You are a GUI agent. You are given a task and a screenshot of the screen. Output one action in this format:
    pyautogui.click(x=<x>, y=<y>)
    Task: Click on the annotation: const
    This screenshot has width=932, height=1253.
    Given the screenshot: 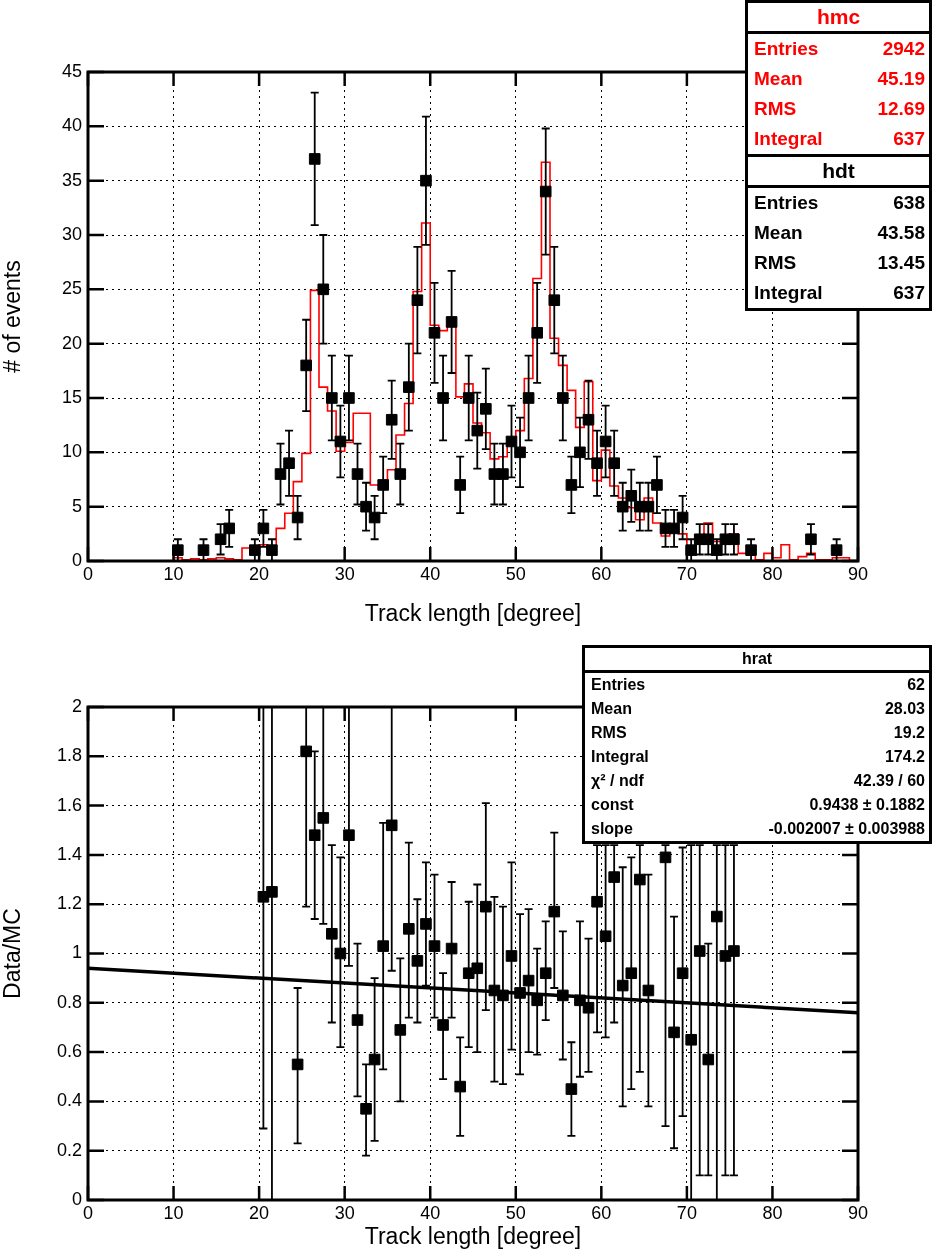 What is the action you would take?
    pyautogui.click(x=612, y=805)
    